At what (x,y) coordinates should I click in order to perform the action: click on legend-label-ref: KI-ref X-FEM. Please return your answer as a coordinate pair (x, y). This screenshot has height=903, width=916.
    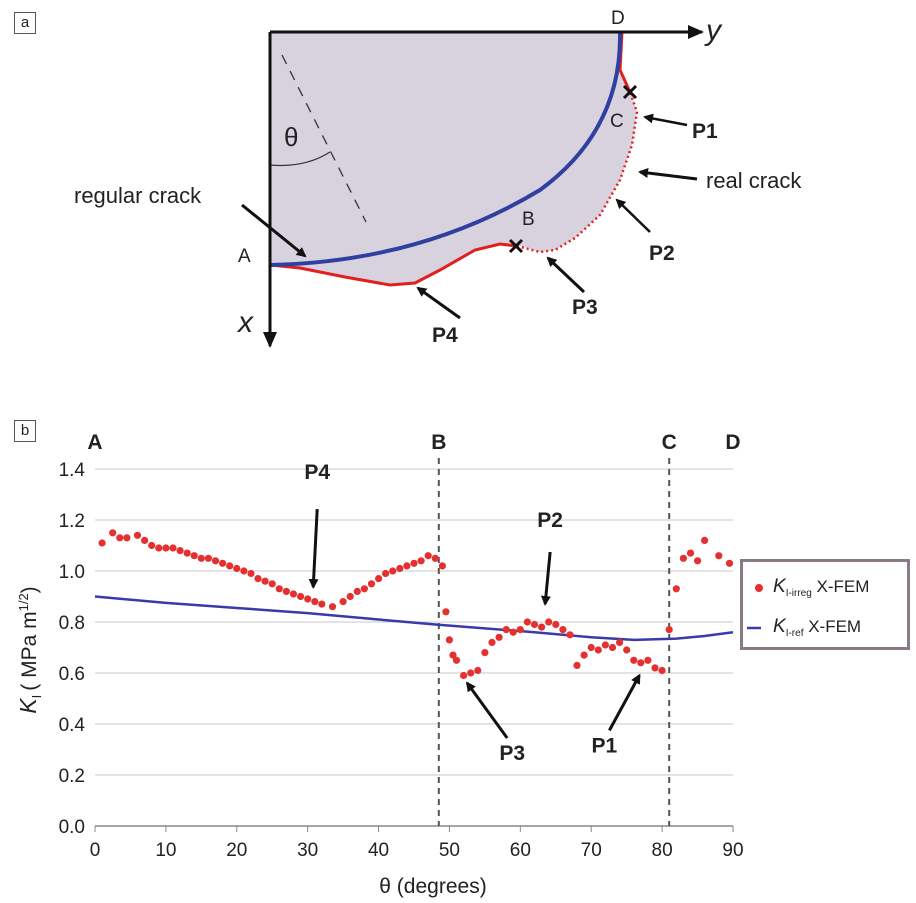
    Looking at the image, I should click on (817, 627).